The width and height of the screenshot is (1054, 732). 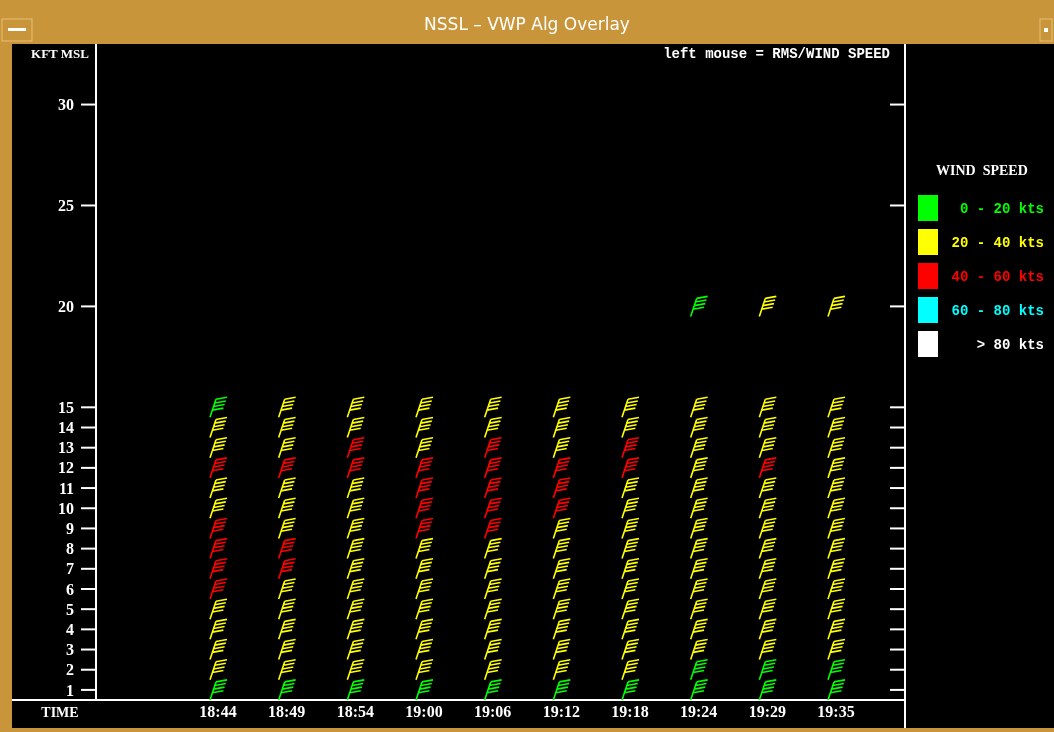 I want to click on x-tick-label: 18:54, so click(x=355, y=711).